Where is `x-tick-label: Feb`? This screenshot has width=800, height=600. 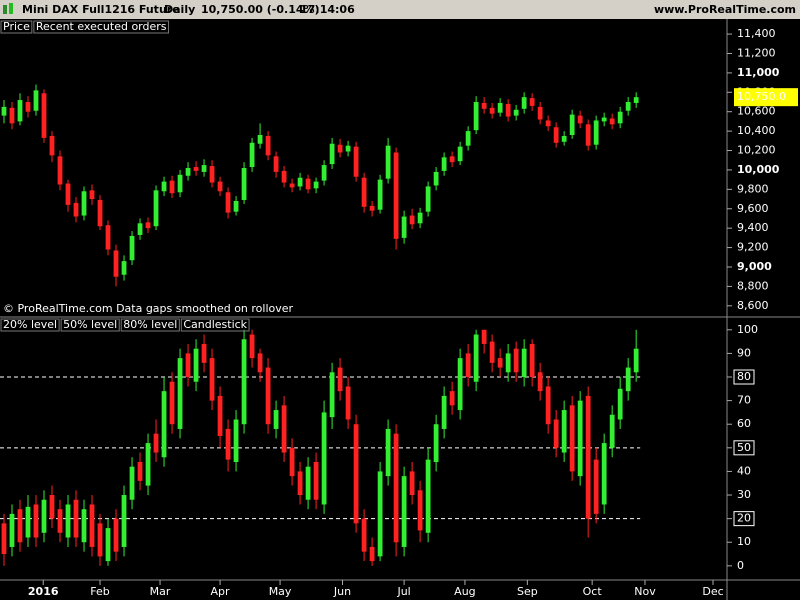
x-tick-label: Feb is located at coordinates (99, 591).